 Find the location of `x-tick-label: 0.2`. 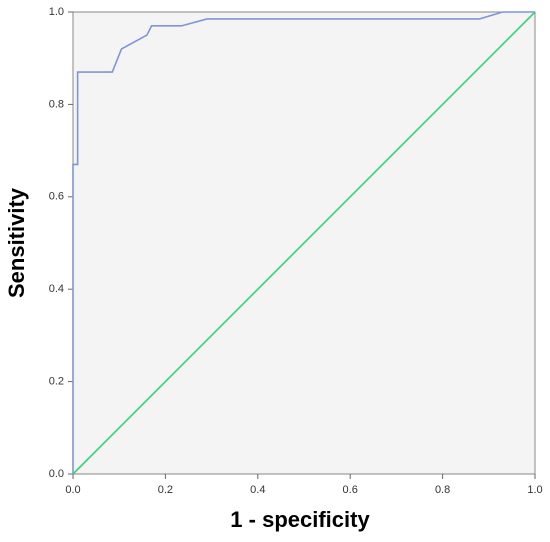

x-tick-label: 0.2 is located at coordinates (165, 490).